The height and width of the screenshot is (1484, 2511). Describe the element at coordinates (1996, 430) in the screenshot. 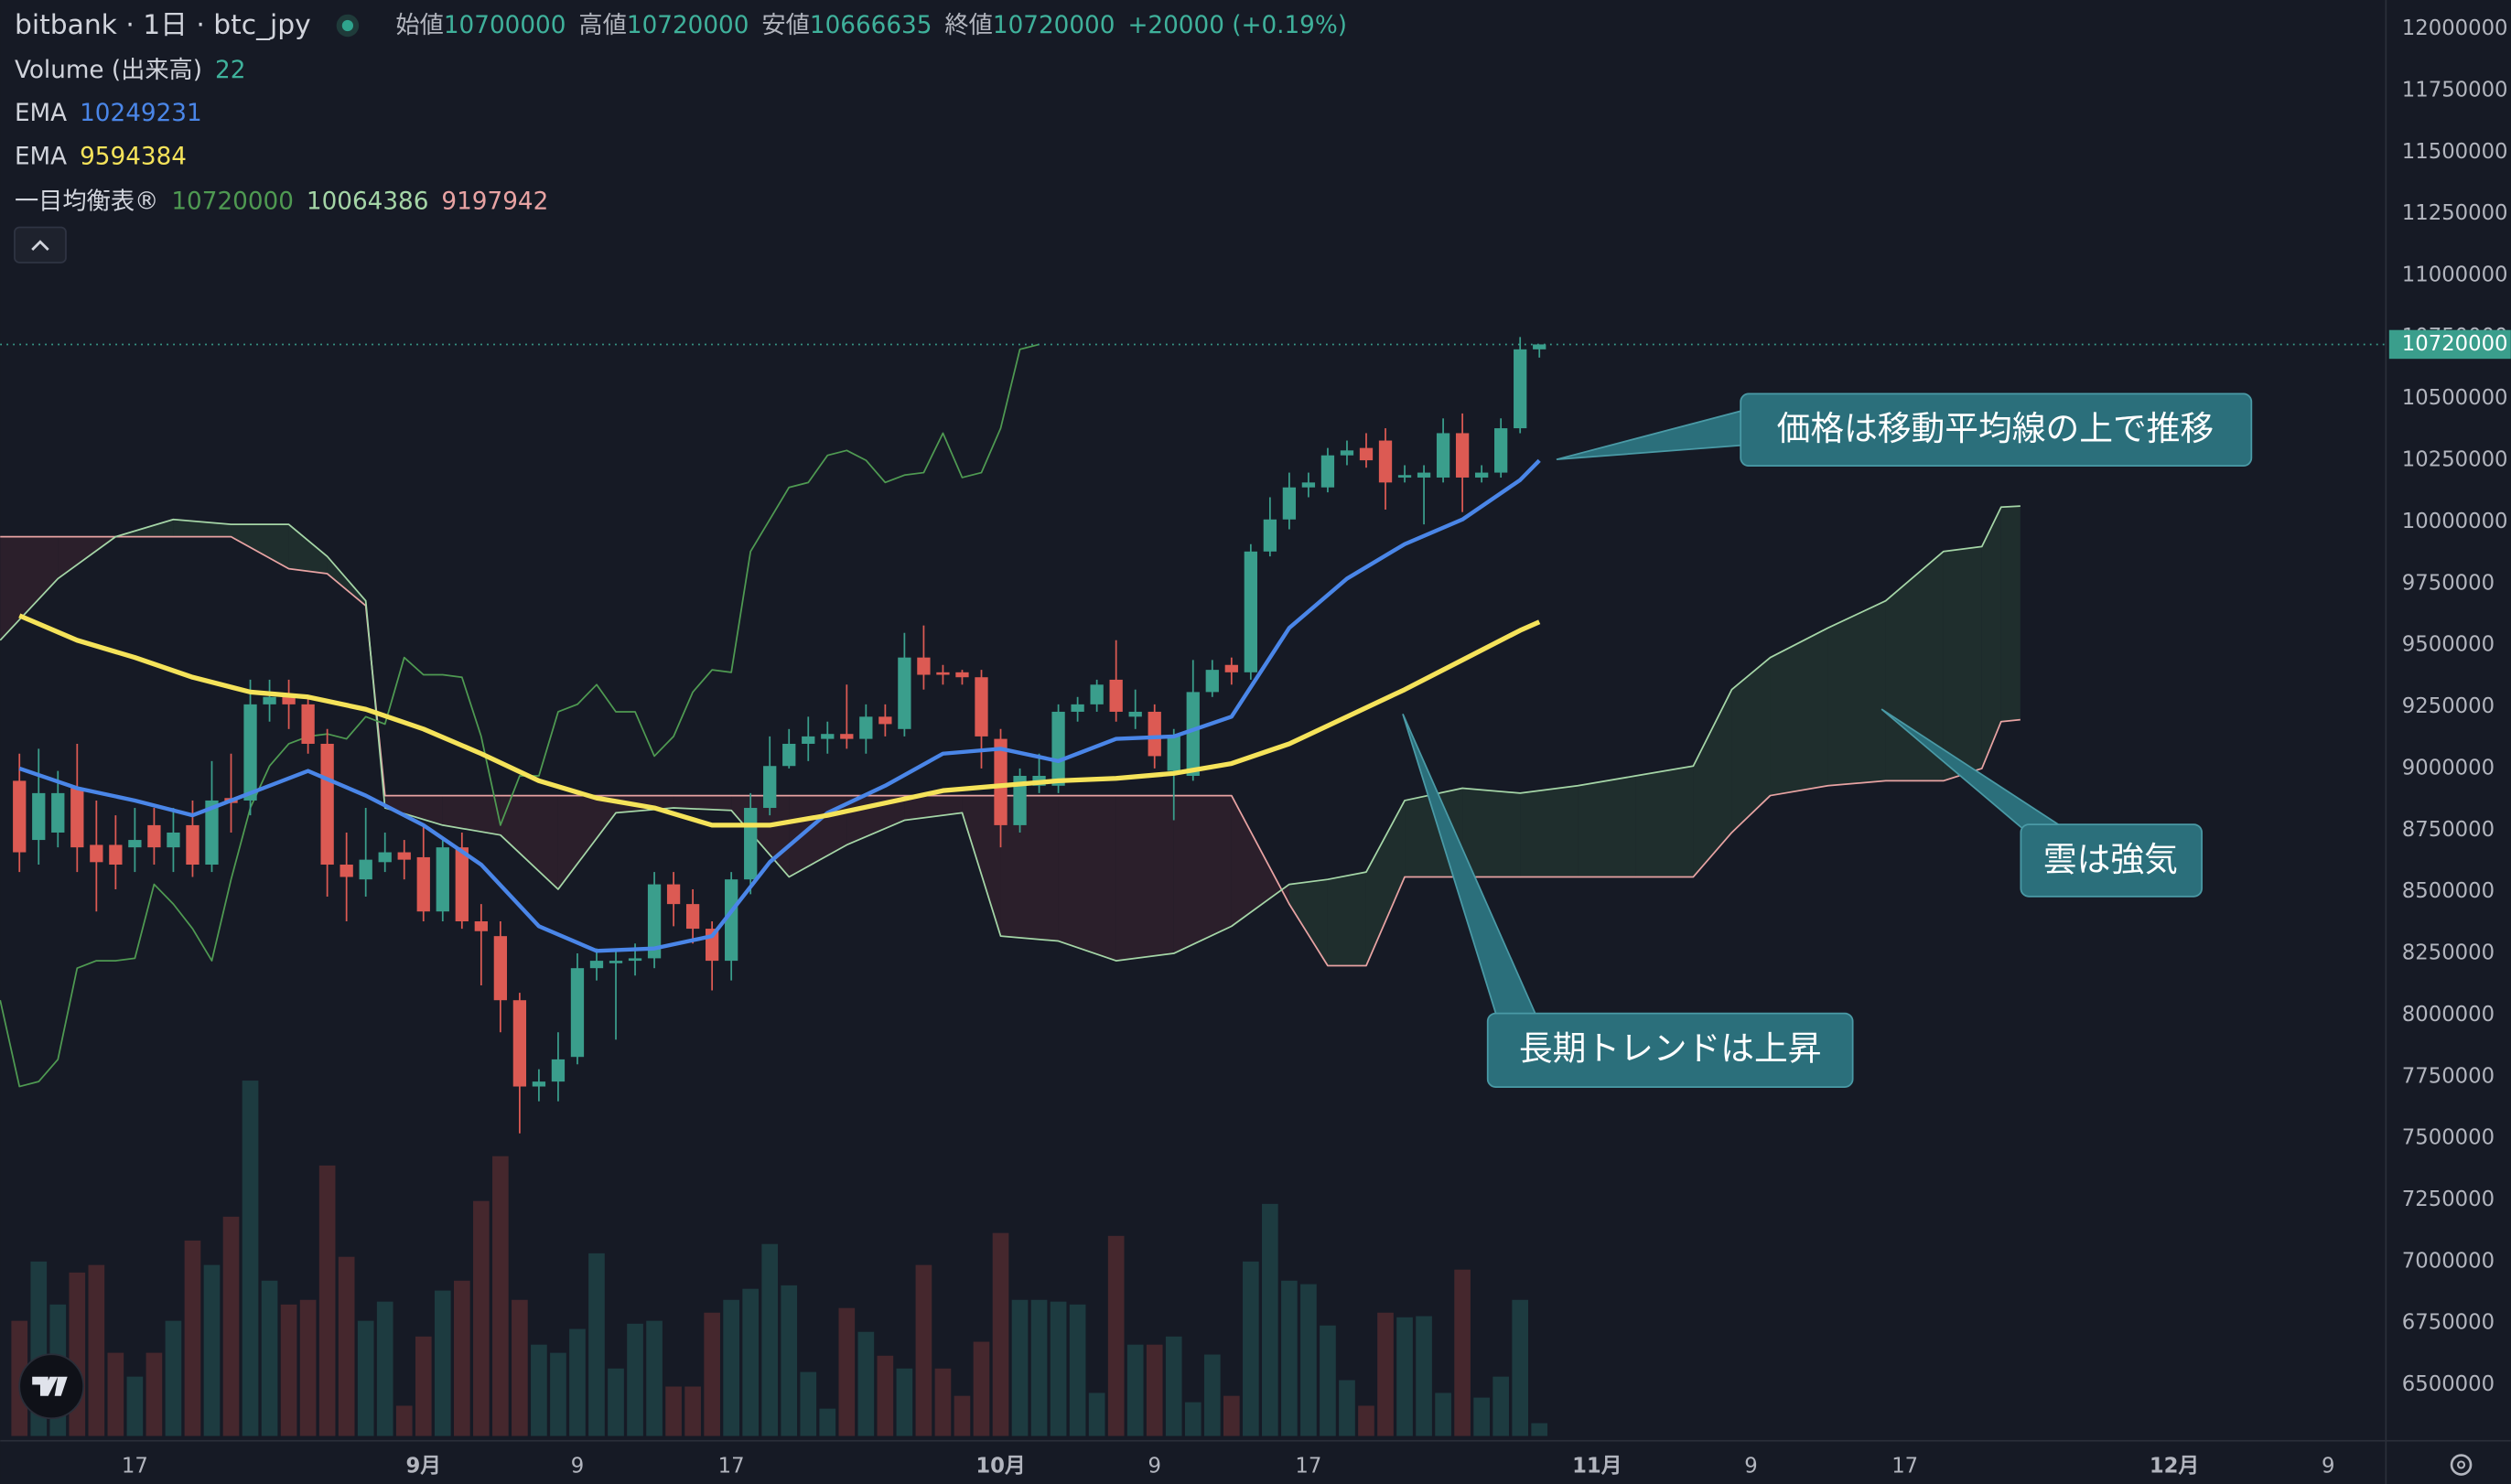

I see `callout-box` at that location.